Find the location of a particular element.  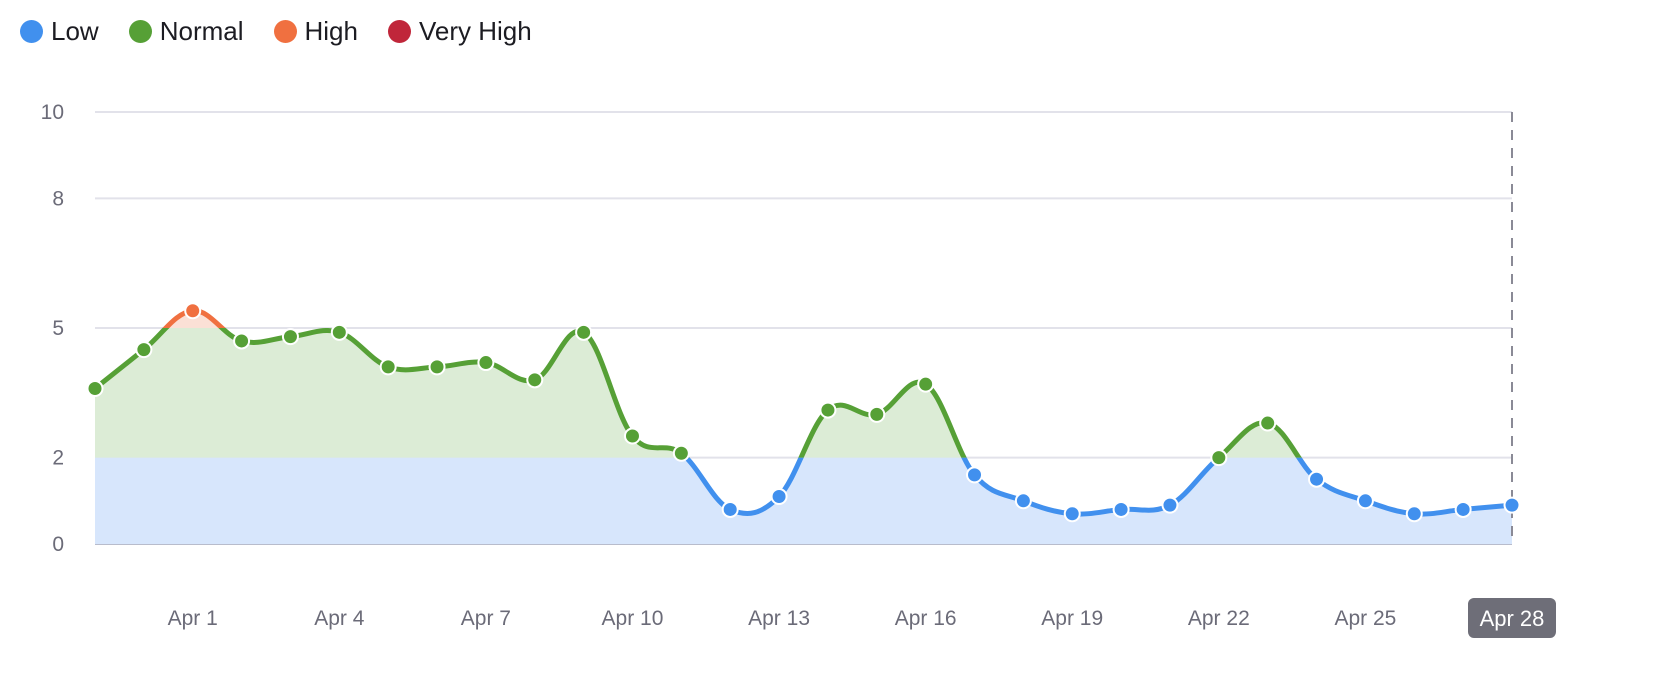

y-tick-label: 2 is located at coordinates (58, 458).